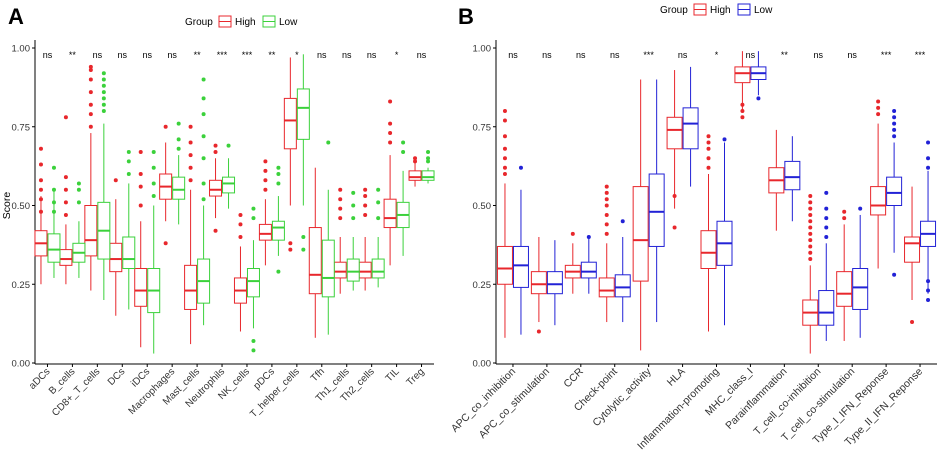 This screenshot has width=941, height=459. Describe the element at coordinates (416, 377) in the screenshot. I see `x-tick-label: Treg` at that location.